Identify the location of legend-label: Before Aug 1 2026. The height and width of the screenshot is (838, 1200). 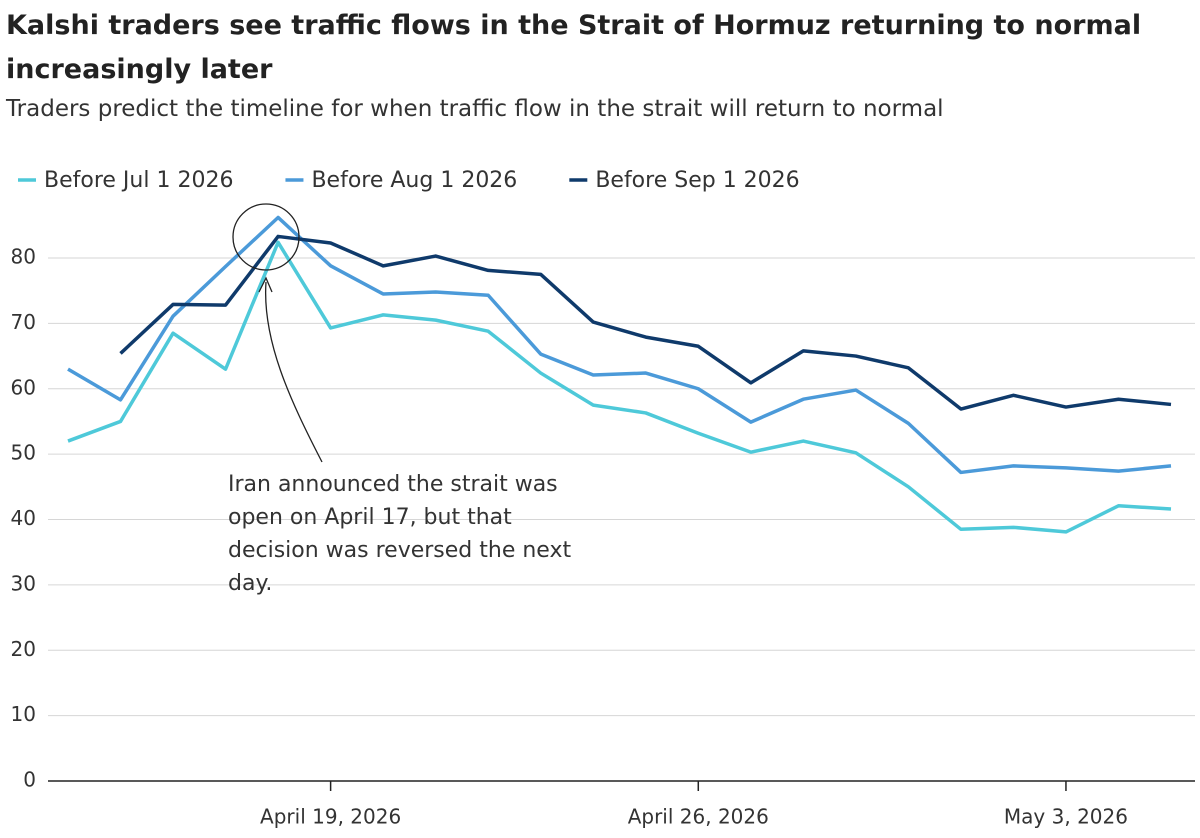
(414, 180).